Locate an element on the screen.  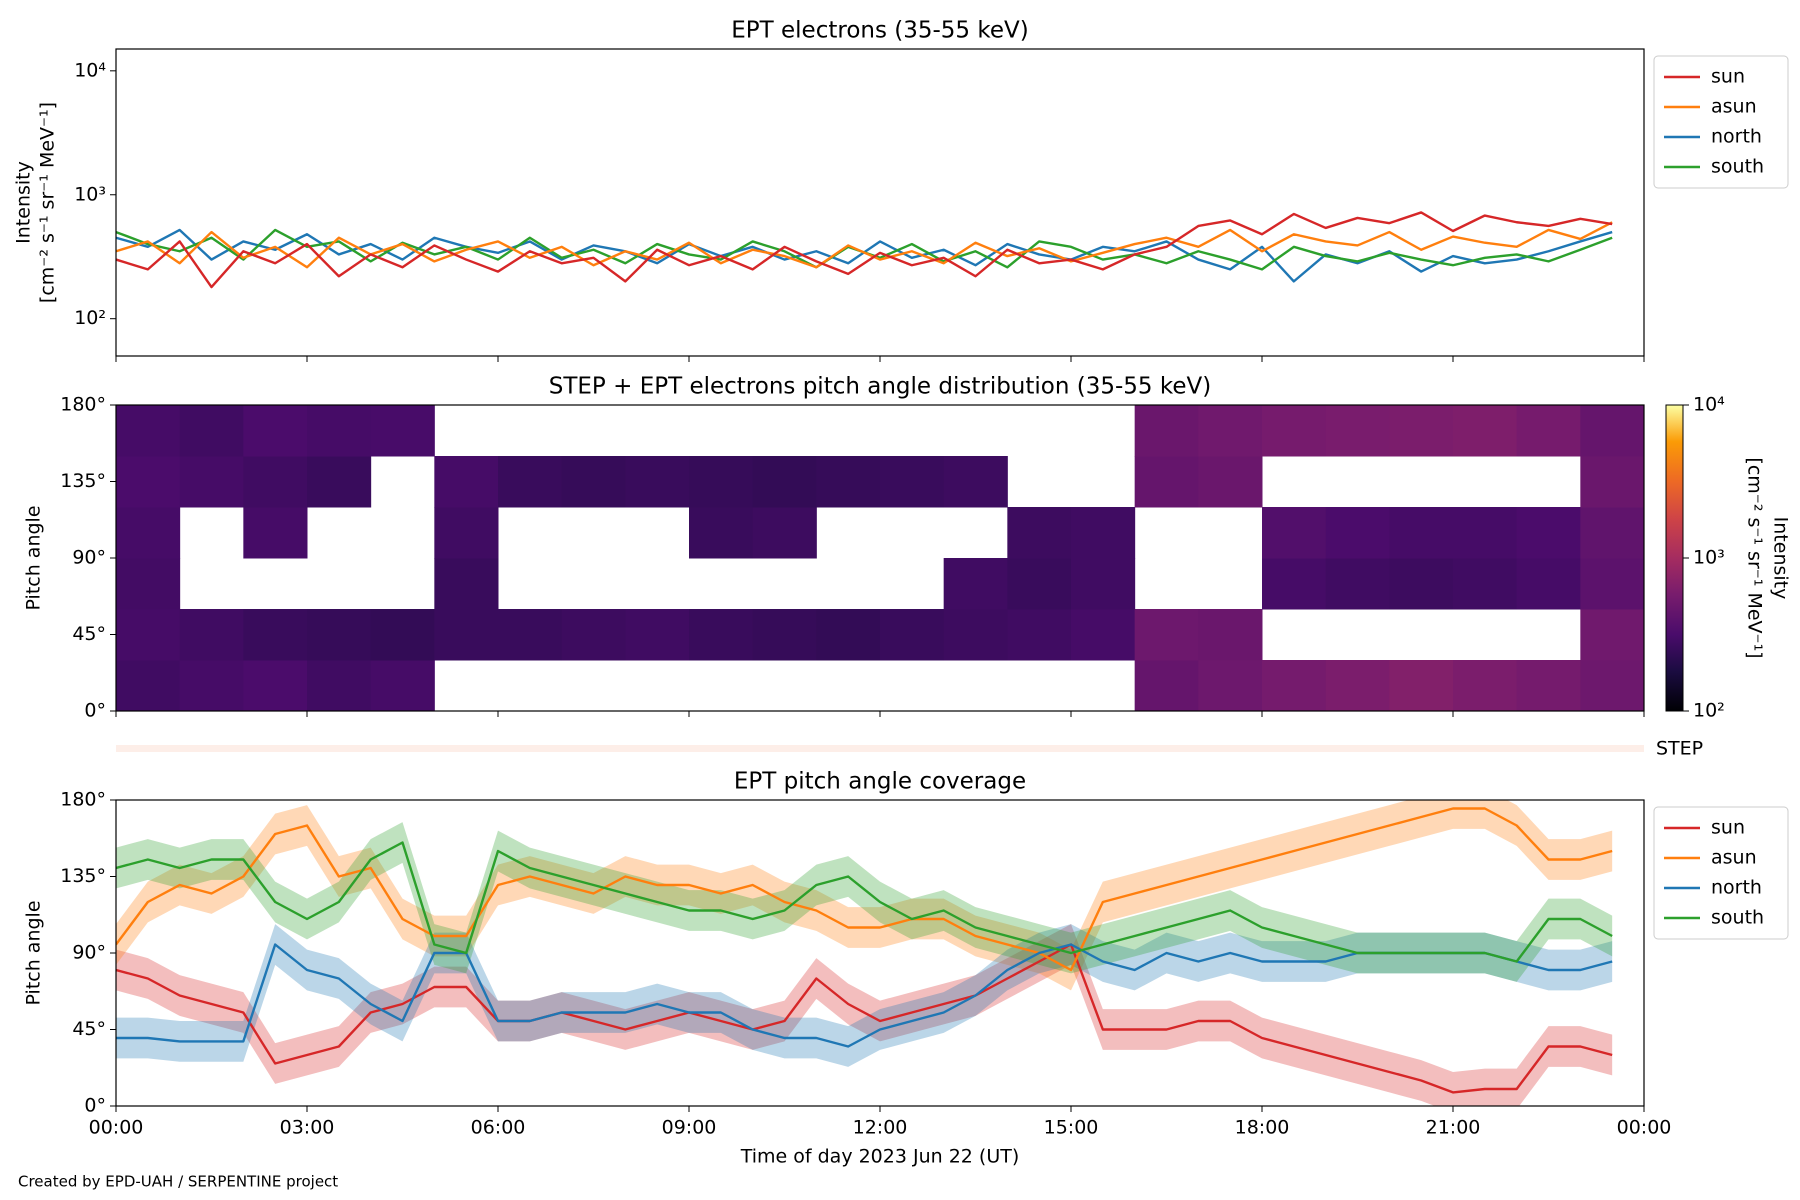
y-tick-label: 180° is located at coordinates (83, 800).